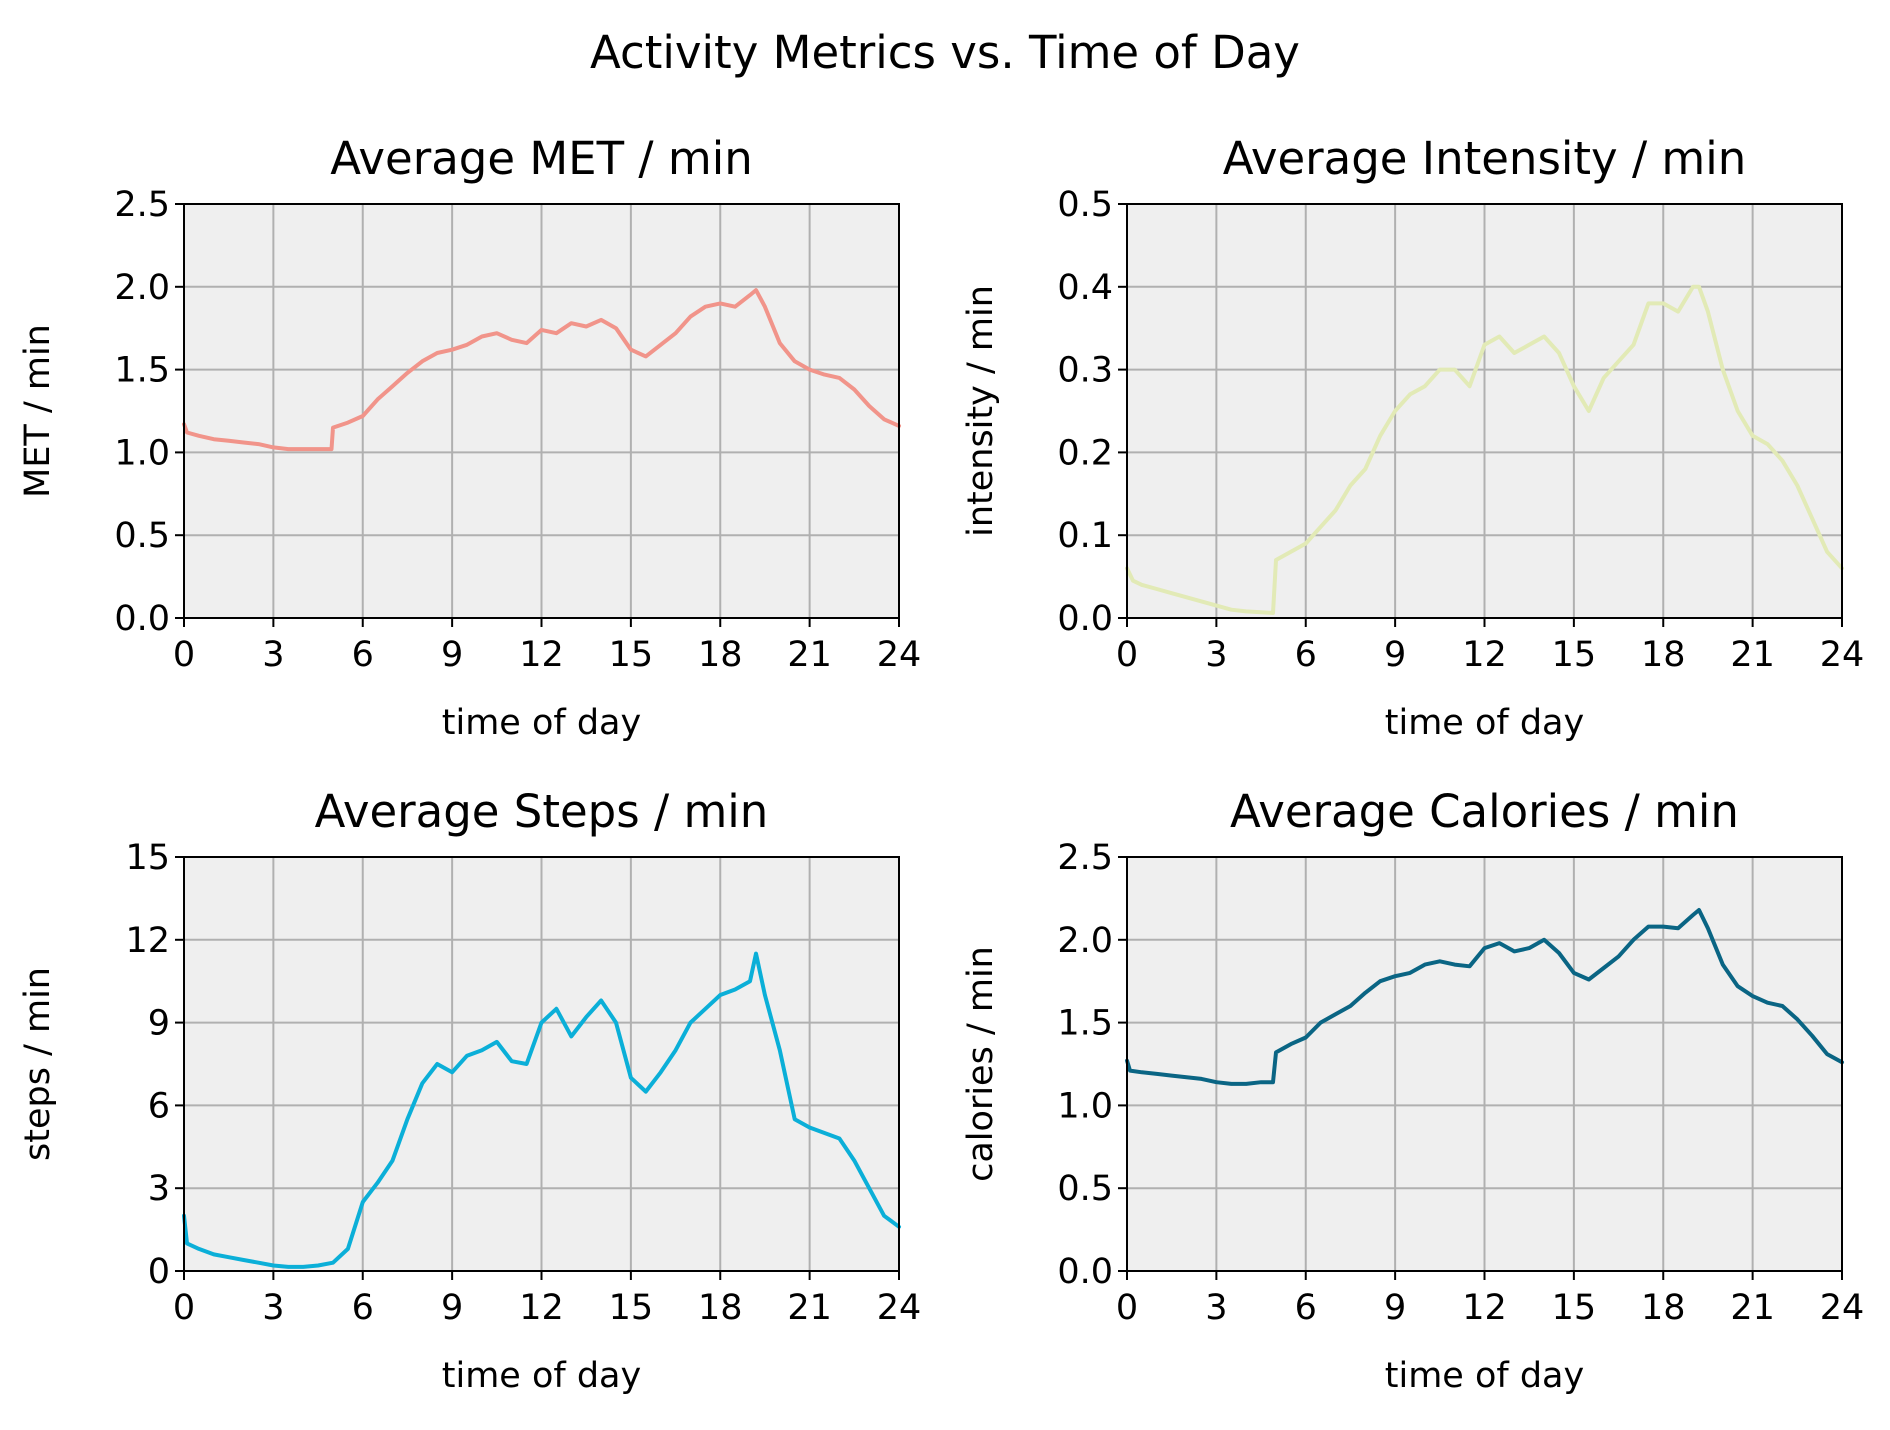 The width and height of the screenshot is (1890, 1430). I want to click on figure-title: Activity Metrics vs. Time of Day, so click(945, 52).